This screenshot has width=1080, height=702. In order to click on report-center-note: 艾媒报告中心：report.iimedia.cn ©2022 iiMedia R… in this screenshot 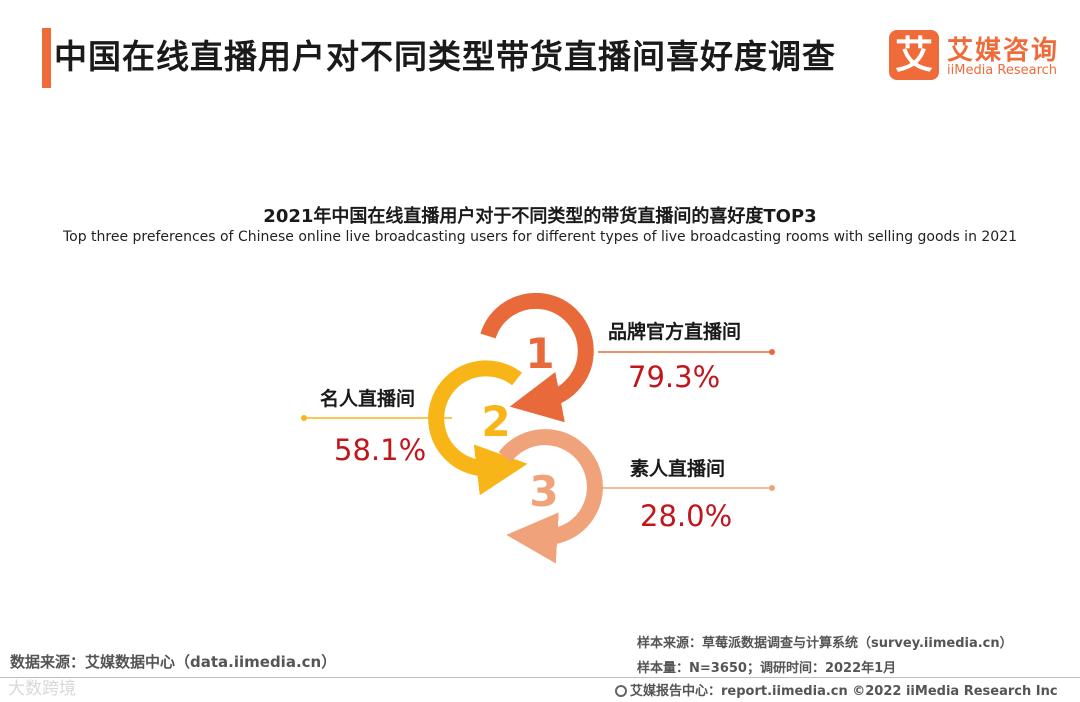, I will do `click(836, 689)`.